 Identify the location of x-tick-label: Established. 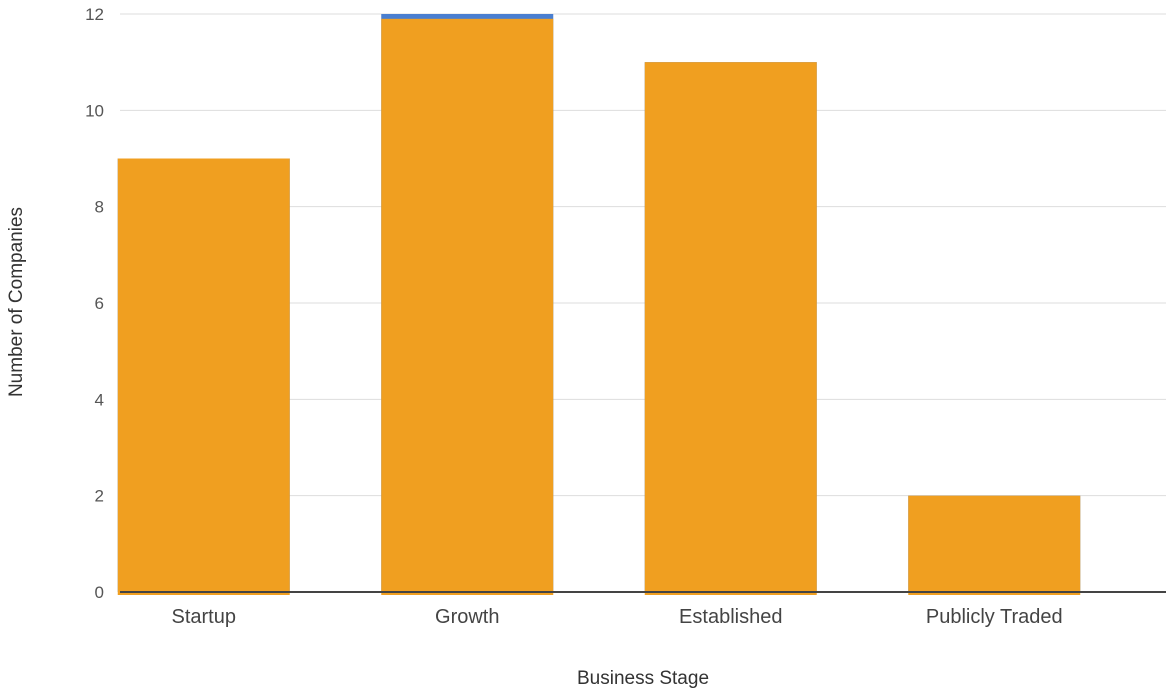
(730, 617).